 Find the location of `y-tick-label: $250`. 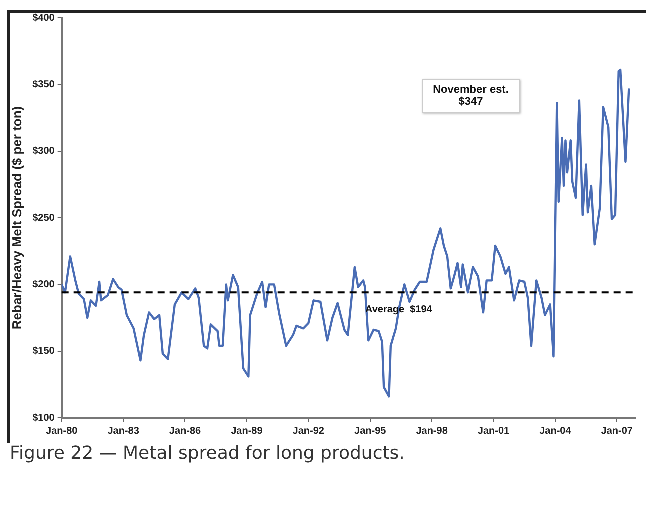

y-tick-label: $250 is located at coordinates (44, 218).